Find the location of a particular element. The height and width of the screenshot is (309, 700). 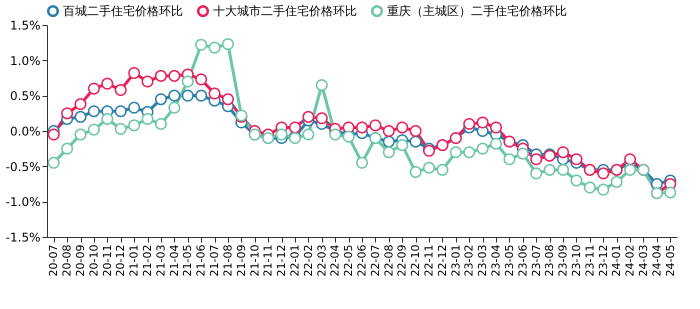

y-tick-label: -0.5% is located at coordinates (23, 167).